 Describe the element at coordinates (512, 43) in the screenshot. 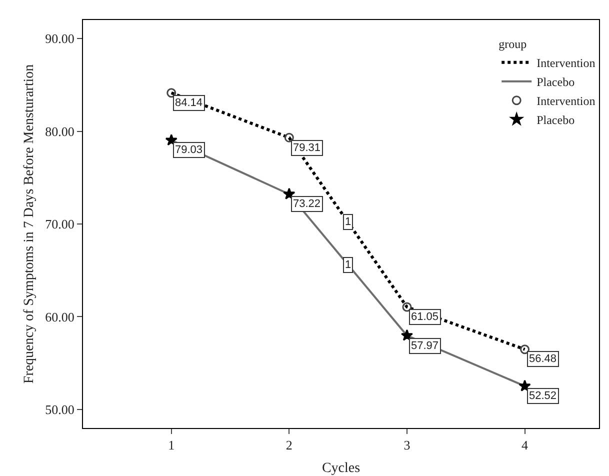

I see `legend-title: group` at that location.